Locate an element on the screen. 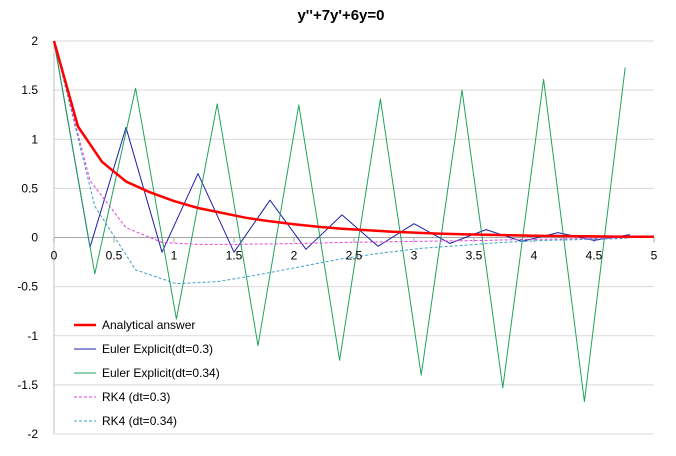 This screenshot has height=456, width=676. x-tick-label: 0 is located at coordinates (54, 256).